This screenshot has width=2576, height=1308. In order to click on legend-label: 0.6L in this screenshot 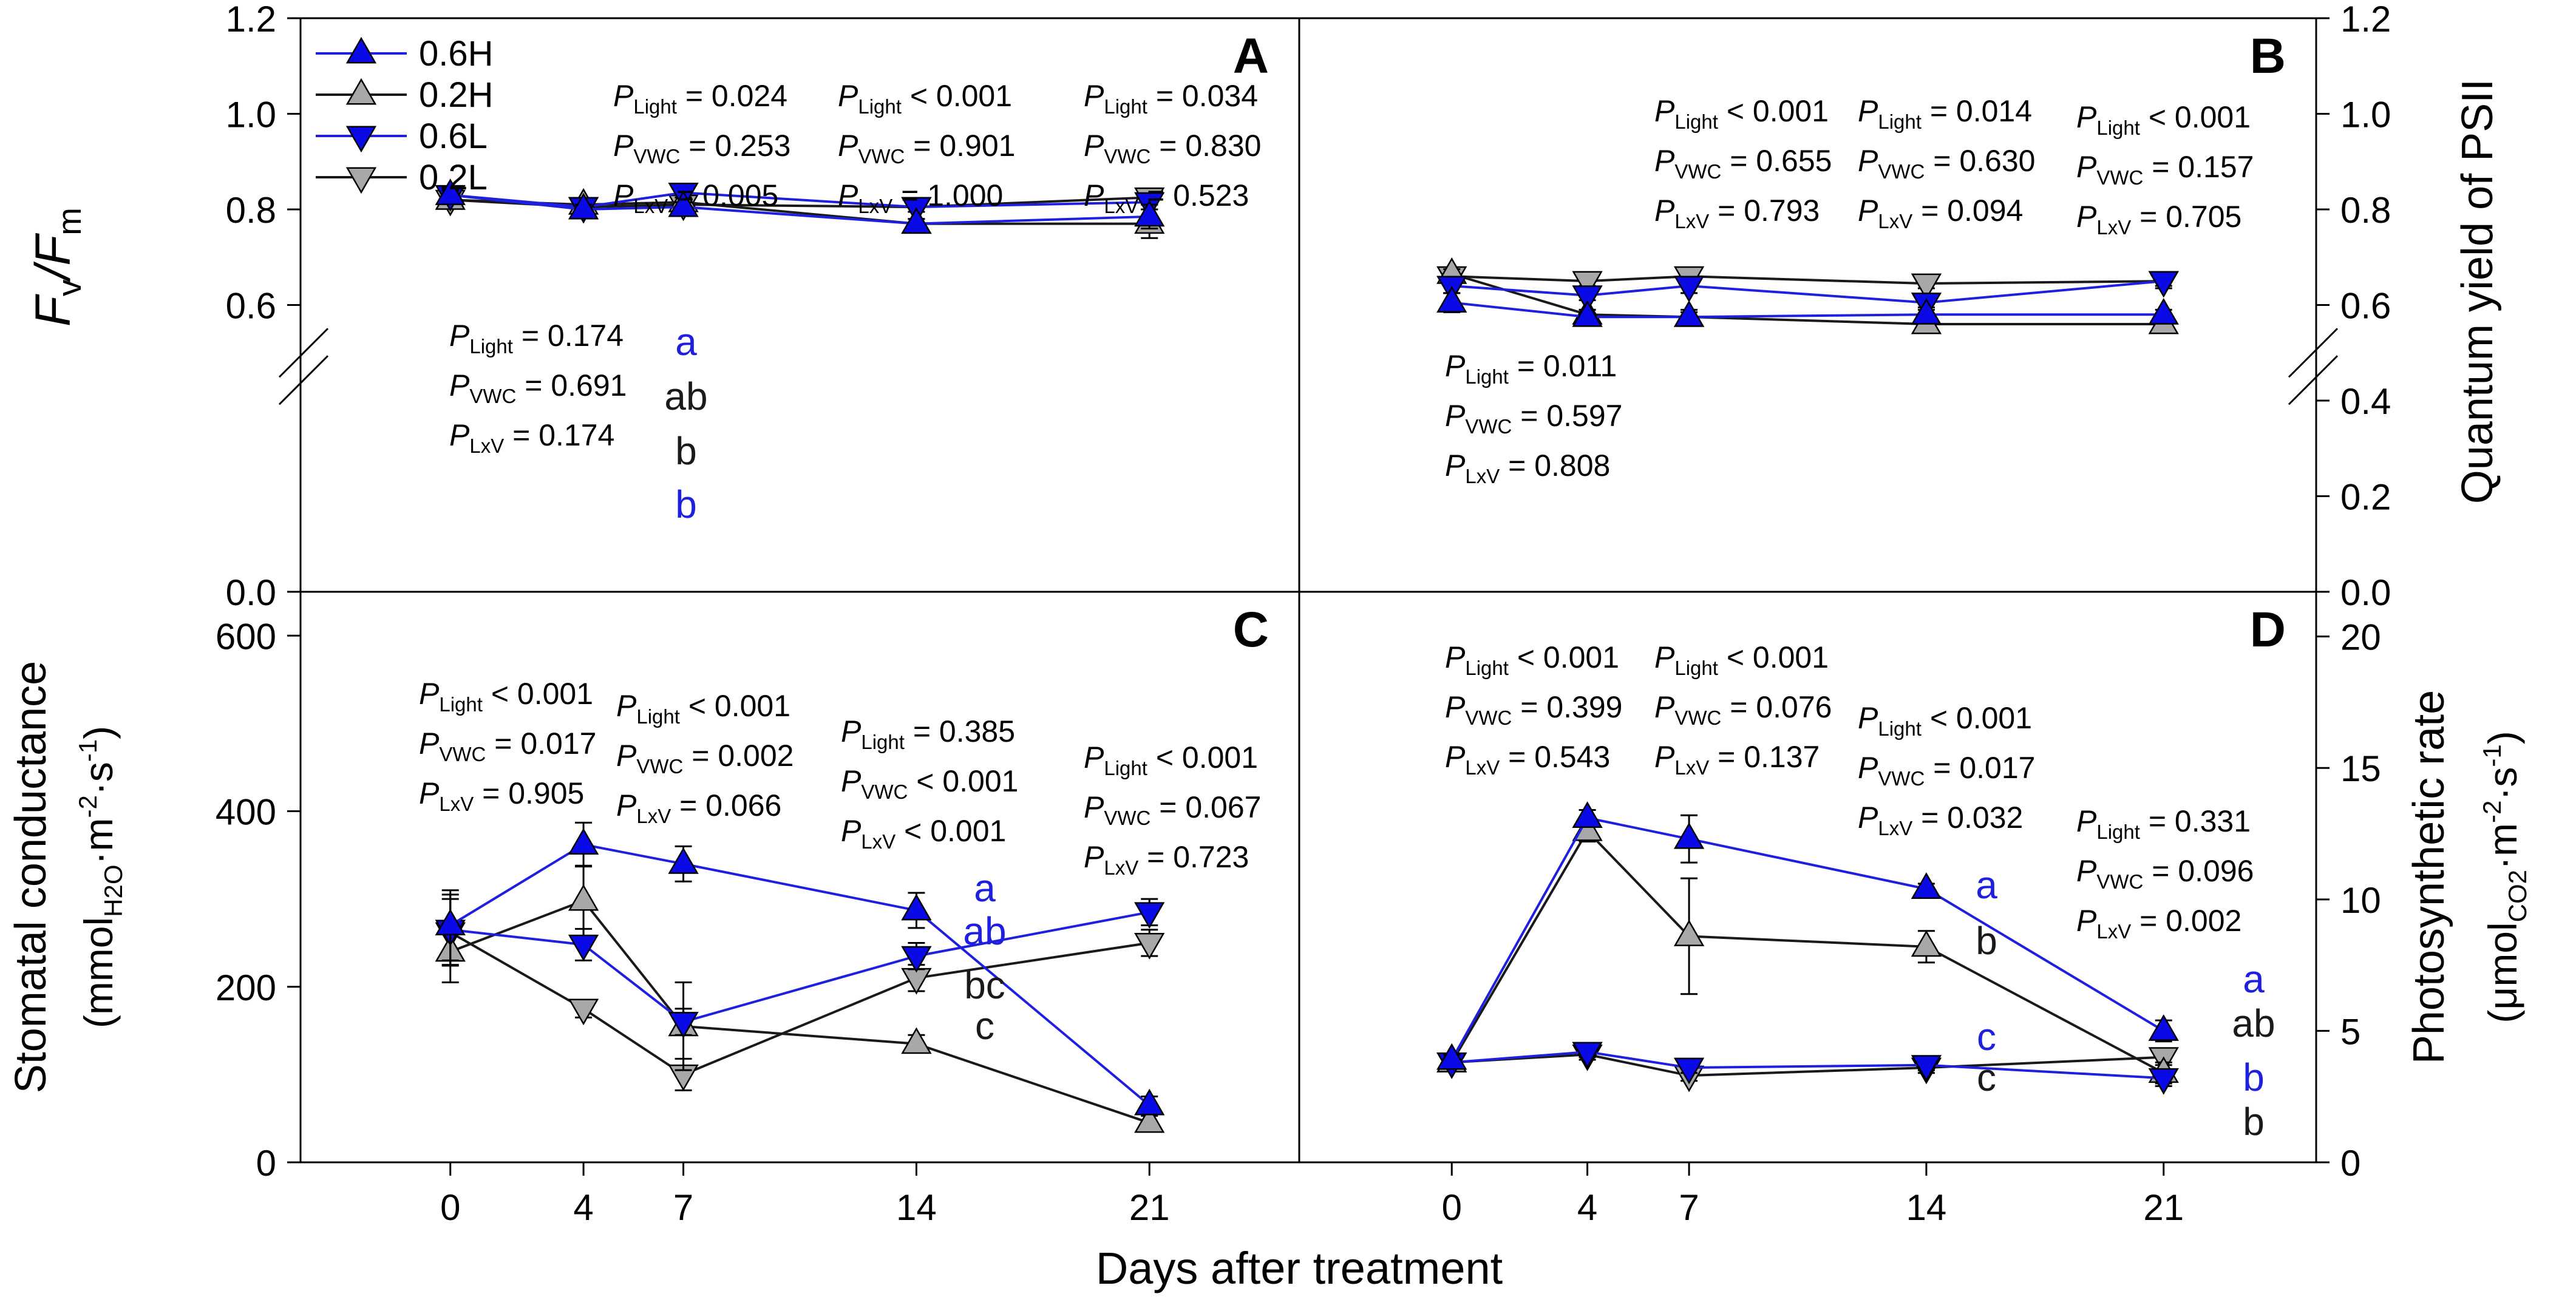, I will do `click(453, 136)`.